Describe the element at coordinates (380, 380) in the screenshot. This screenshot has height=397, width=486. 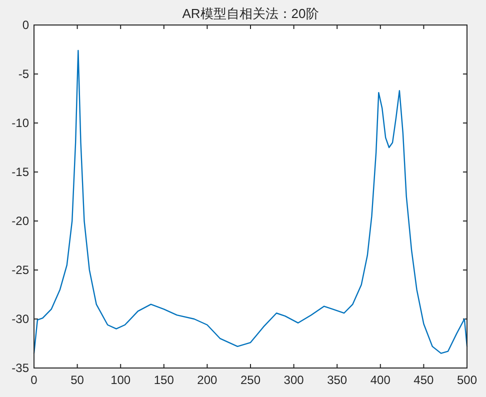
I see `x-tick-label: 400` at that location.